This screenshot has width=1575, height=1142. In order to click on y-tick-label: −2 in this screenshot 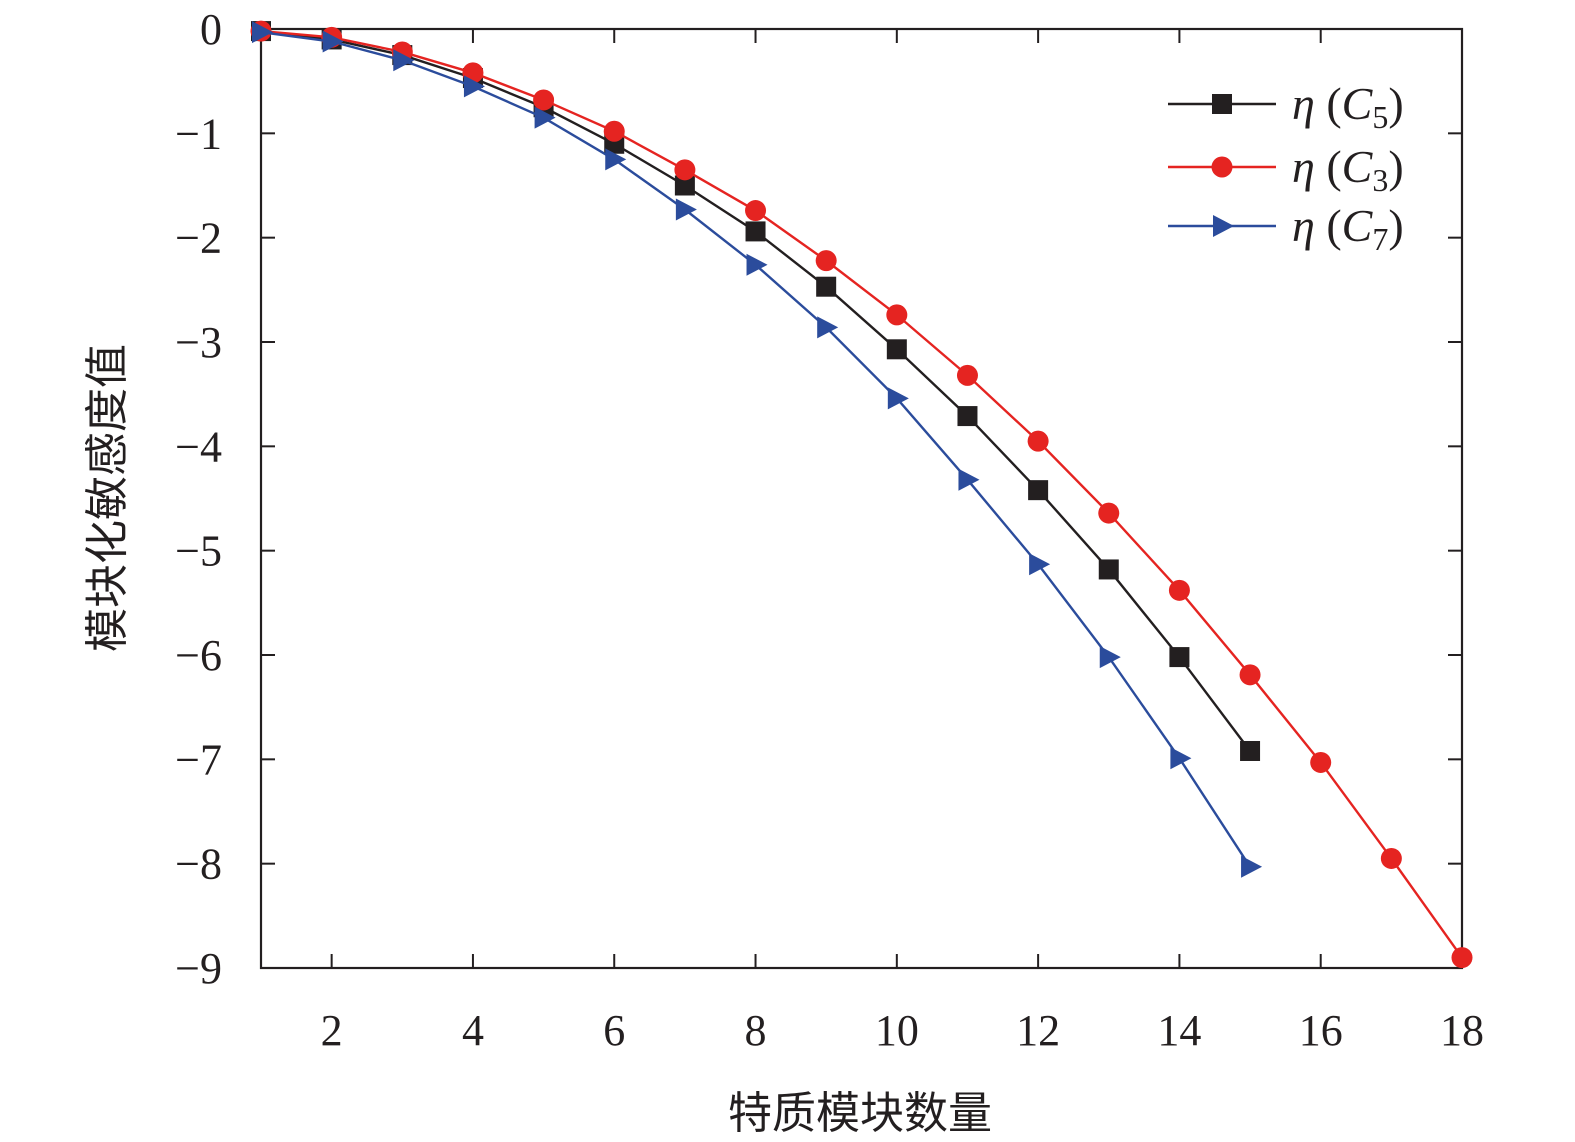, I will do `click(198, 238)`.